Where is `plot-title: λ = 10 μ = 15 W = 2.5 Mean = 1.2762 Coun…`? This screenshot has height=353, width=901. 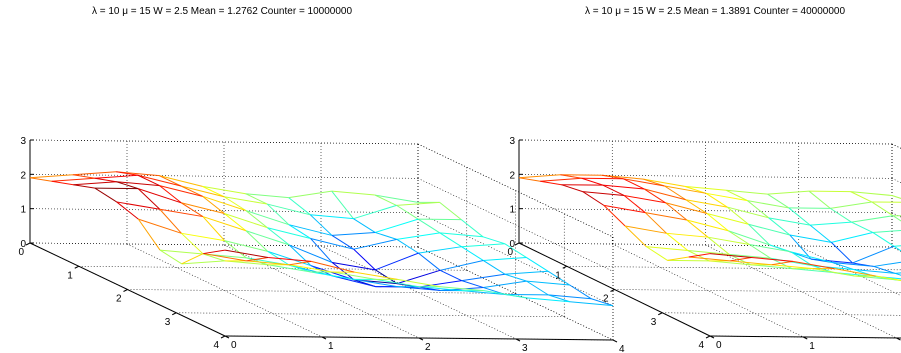 plot-title: λ = 10 μ = 15 W = 2.5 Mean = 1.2762 Coun… is located at coordinates (222, 11).